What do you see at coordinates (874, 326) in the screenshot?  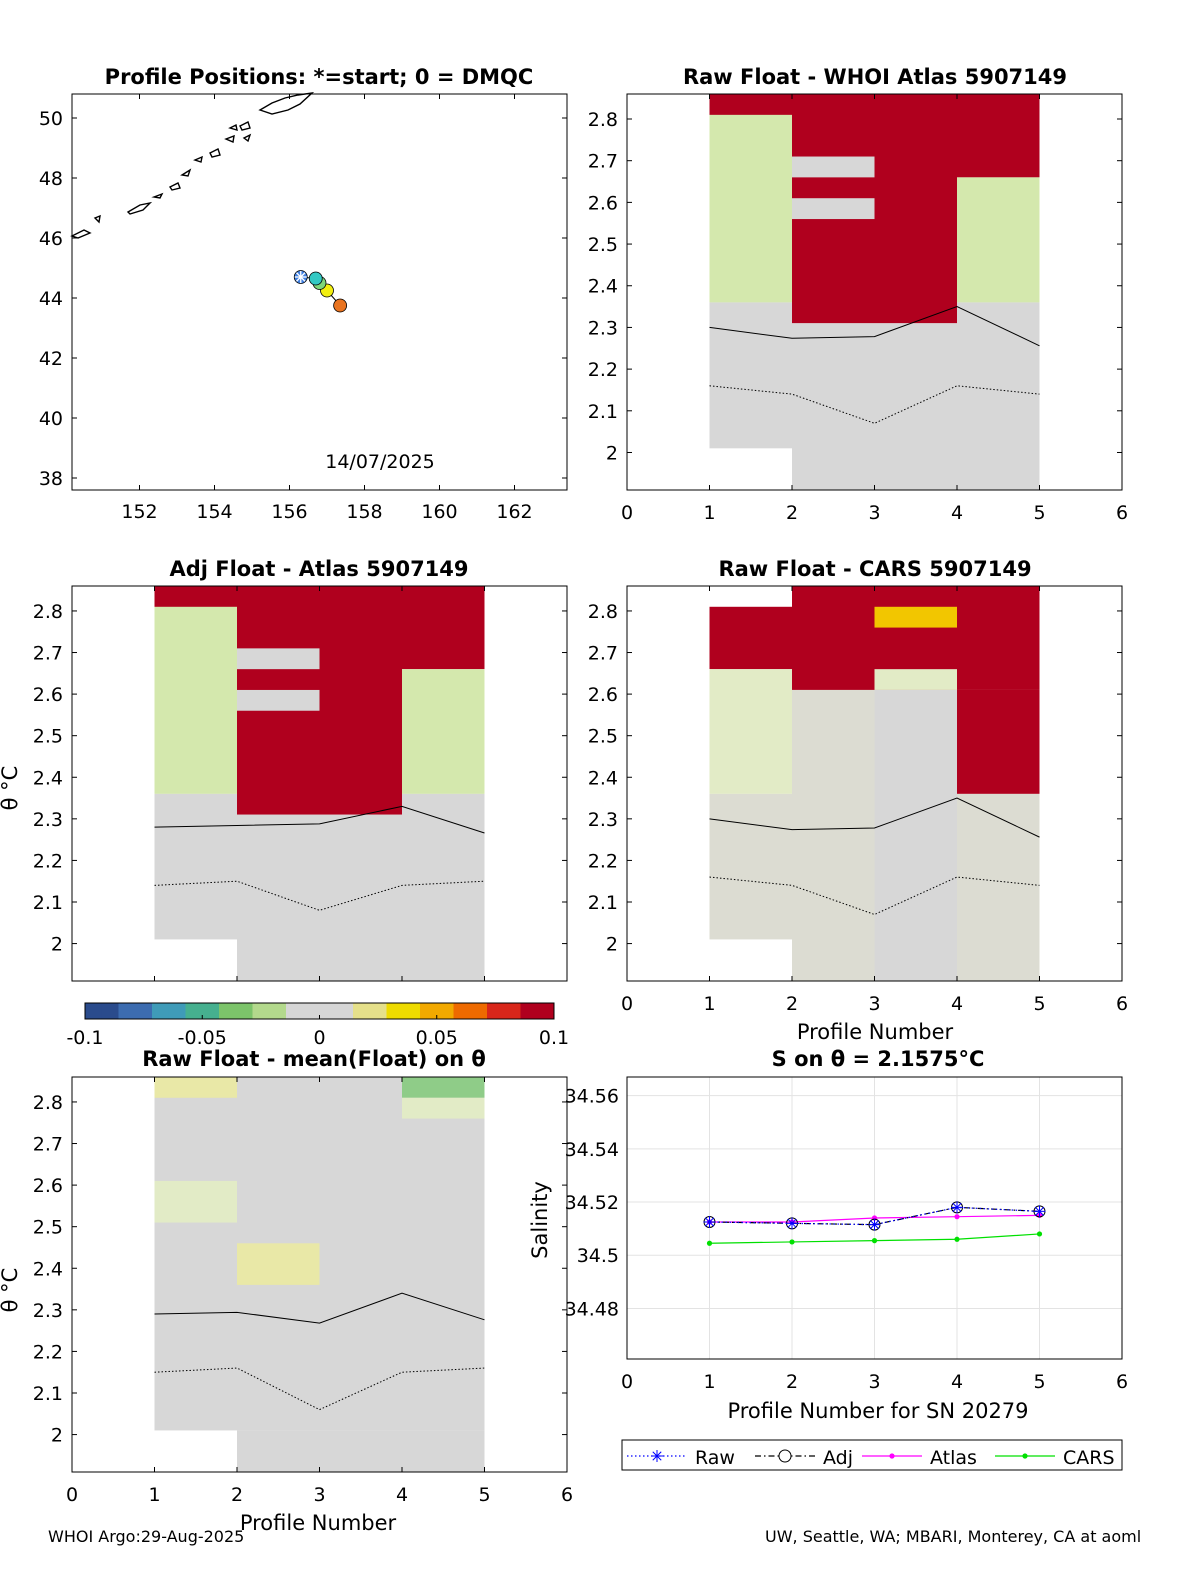 I see `raw_whoi-contour-line` at bounding box center [874, 326].